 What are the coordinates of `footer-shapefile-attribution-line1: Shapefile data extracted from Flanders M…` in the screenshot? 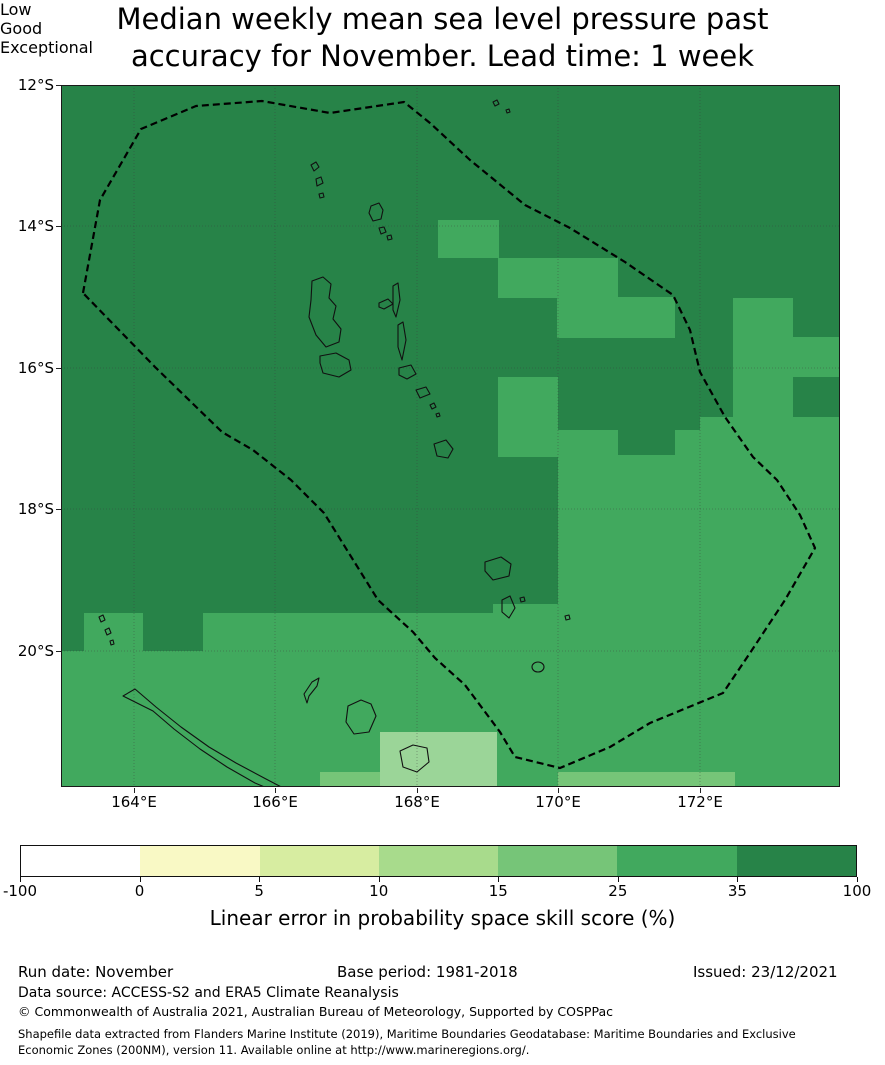 It's located at (407, 1034).